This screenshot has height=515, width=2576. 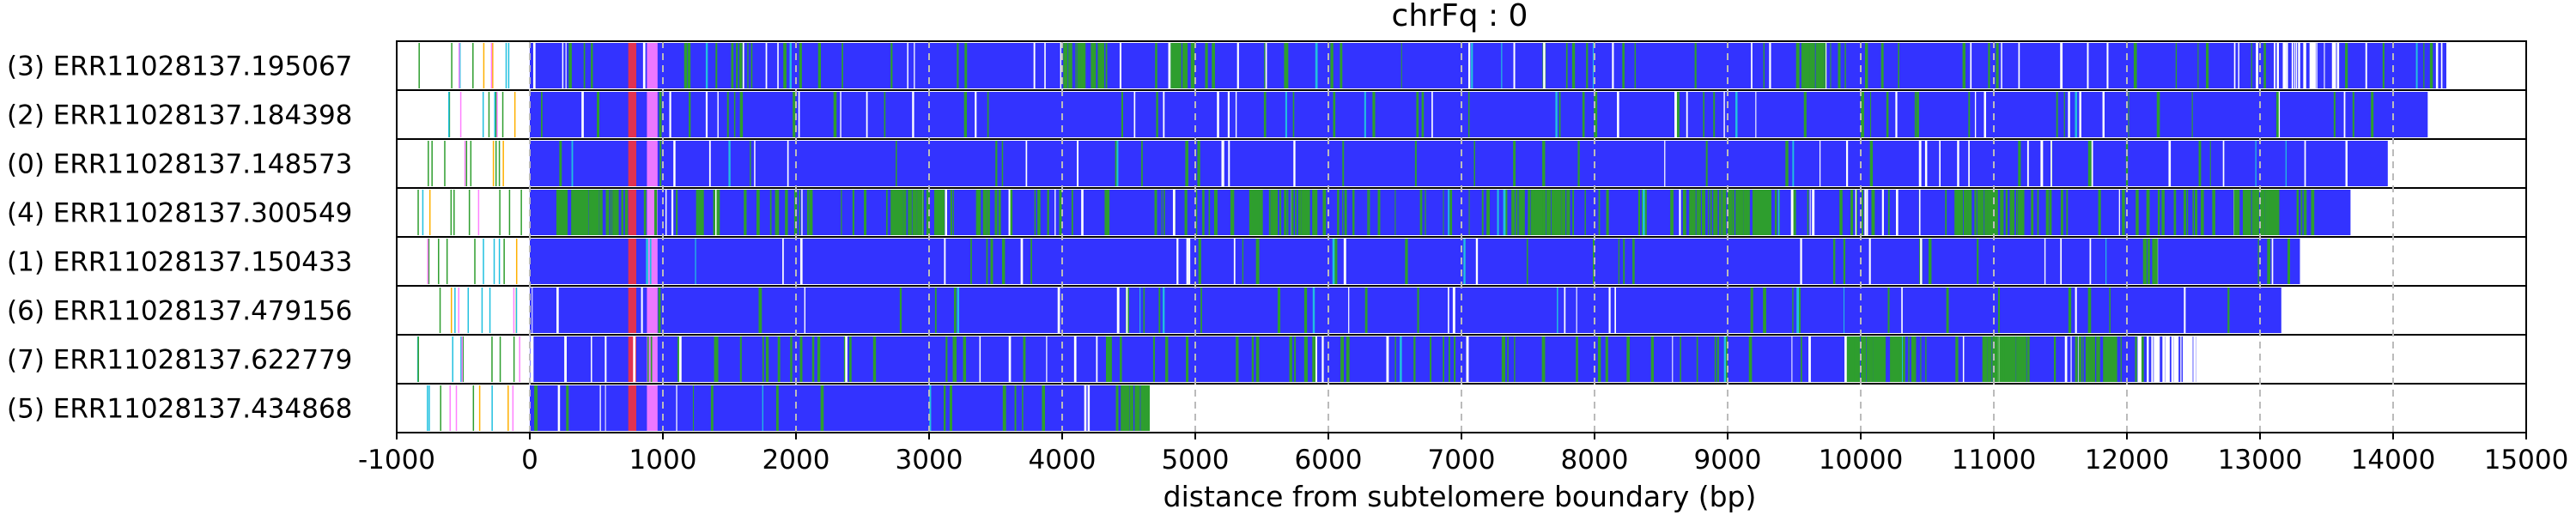 I want to click on read-label: (0) ERR11028137.148573, so click(x=180, y=164).